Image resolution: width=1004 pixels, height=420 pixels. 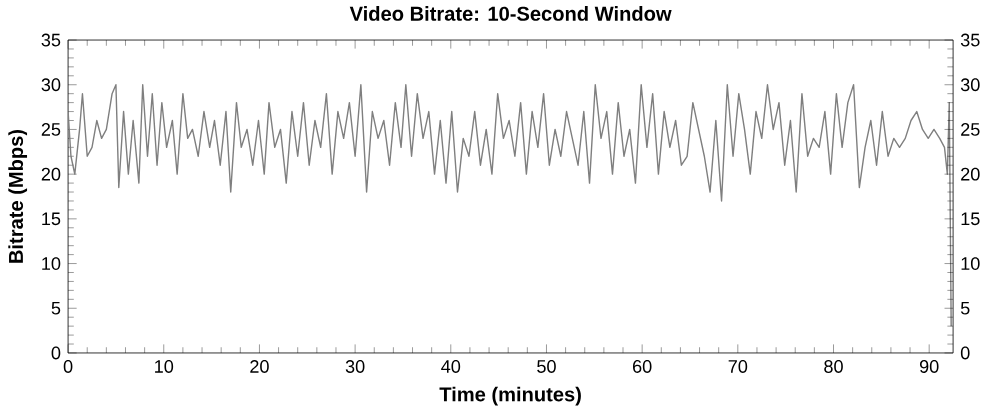 I want to click on y-tick-label: 5, so click(x=56, y=308).